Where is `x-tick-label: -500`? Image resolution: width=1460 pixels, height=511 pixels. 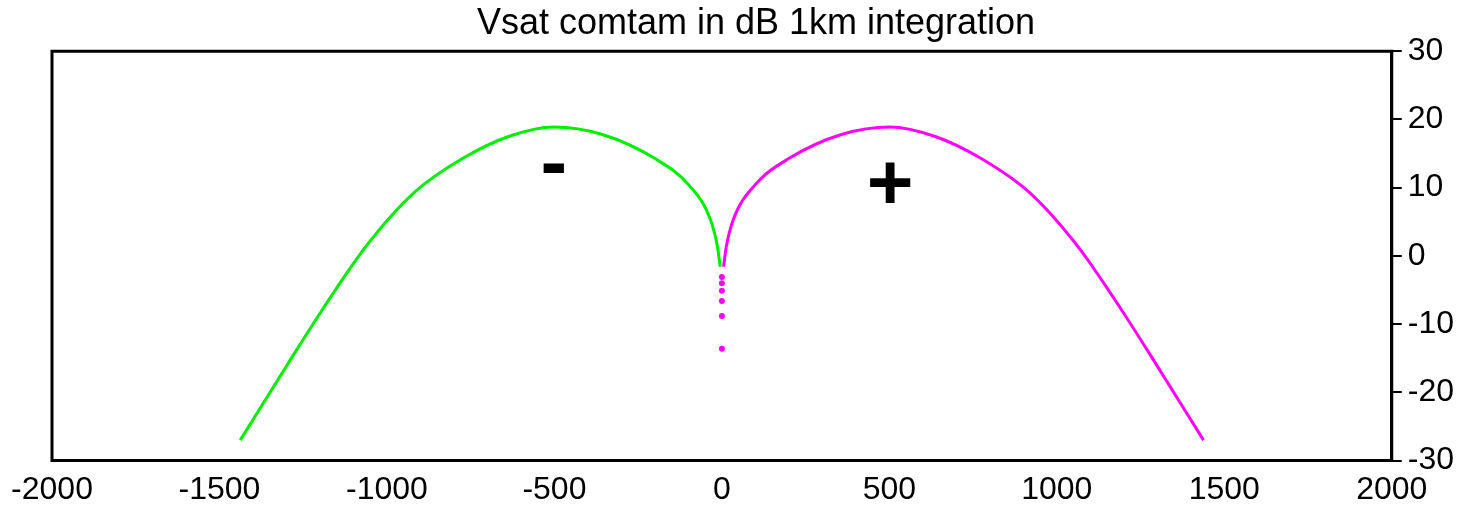 x-tick-label: -500 is located at coordinates (554, 487).